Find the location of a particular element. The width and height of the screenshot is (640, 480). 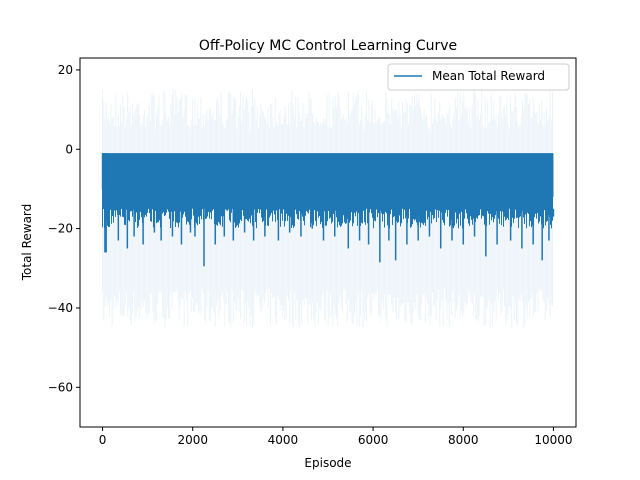

x-tick-label-3: 6000 is located at coordinates (373, 440).